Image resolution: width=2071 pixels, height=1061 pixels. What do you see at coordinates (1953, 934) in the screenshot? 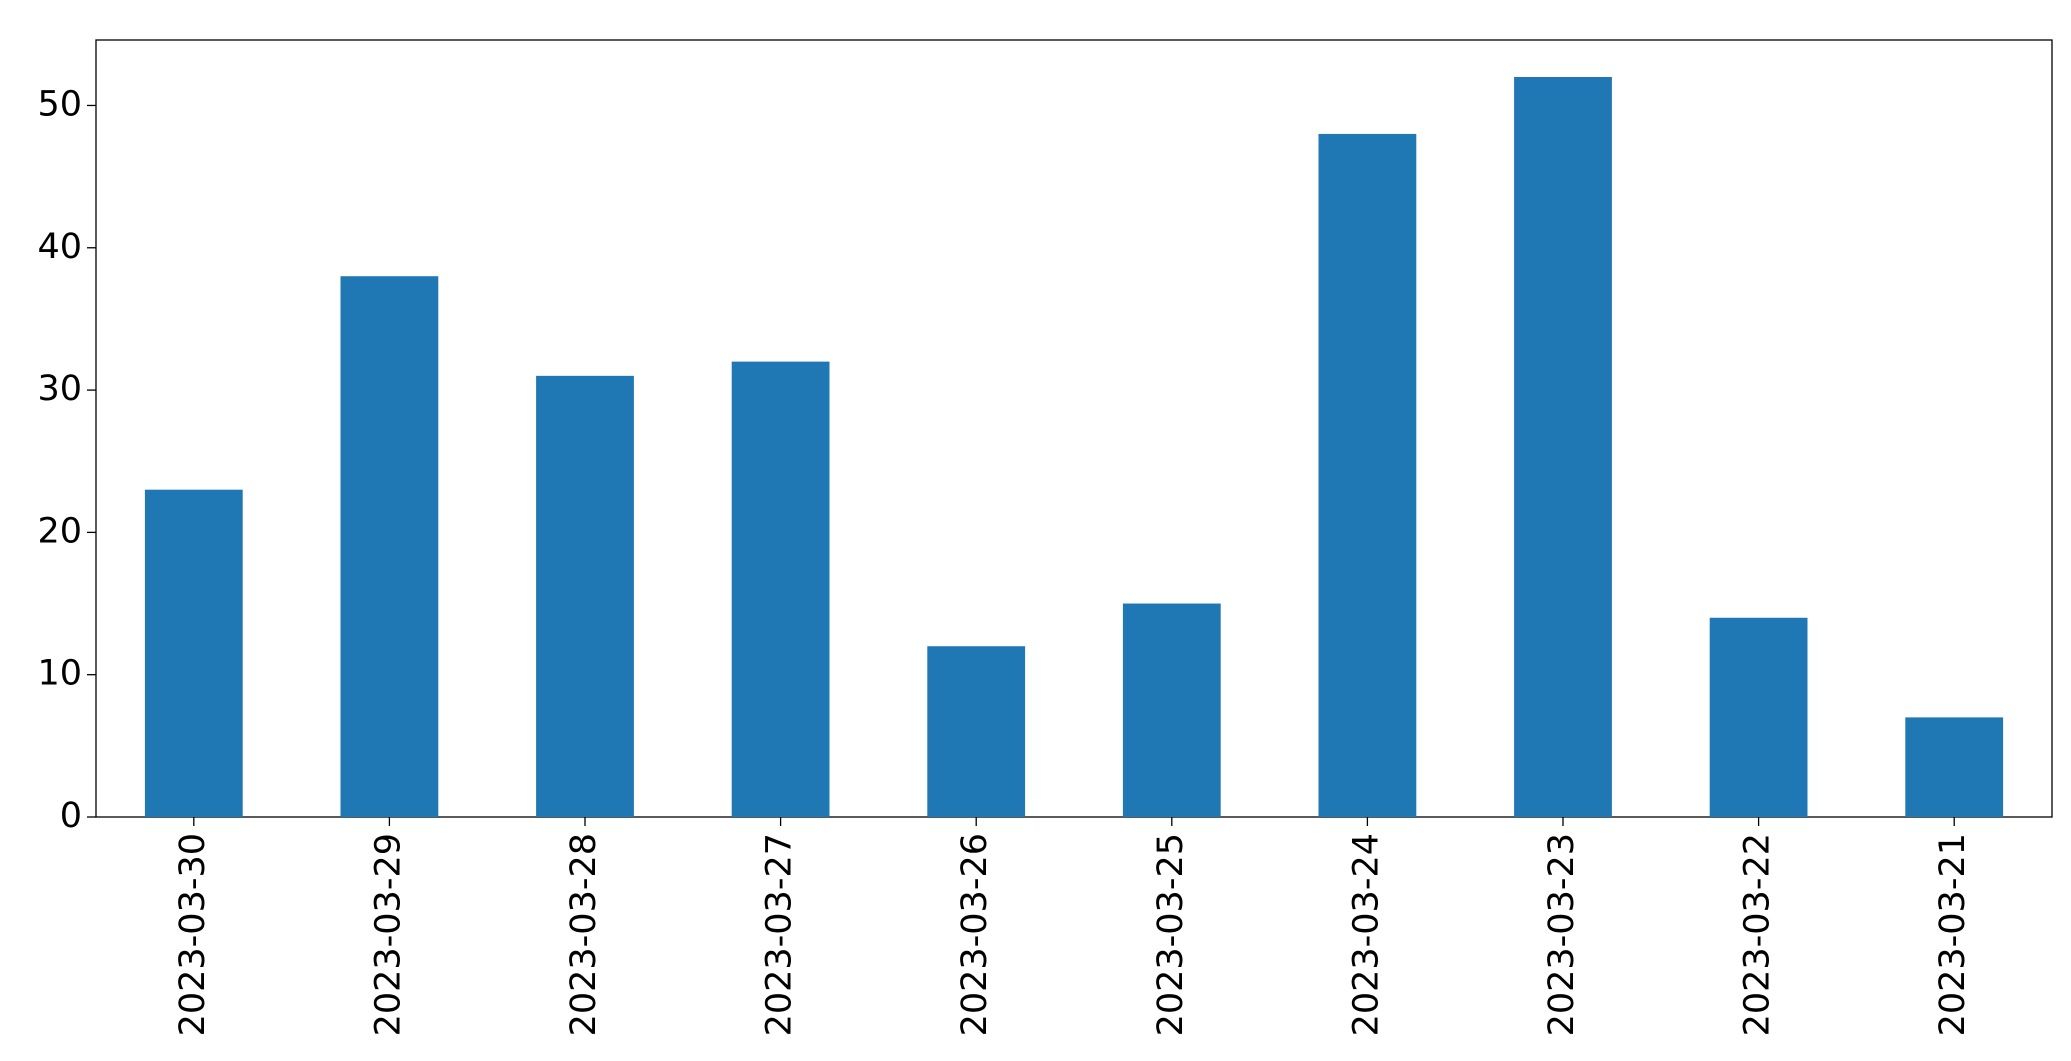
I see `x-tick-label: 2023-03-21` at bounding box center [1953, 934].